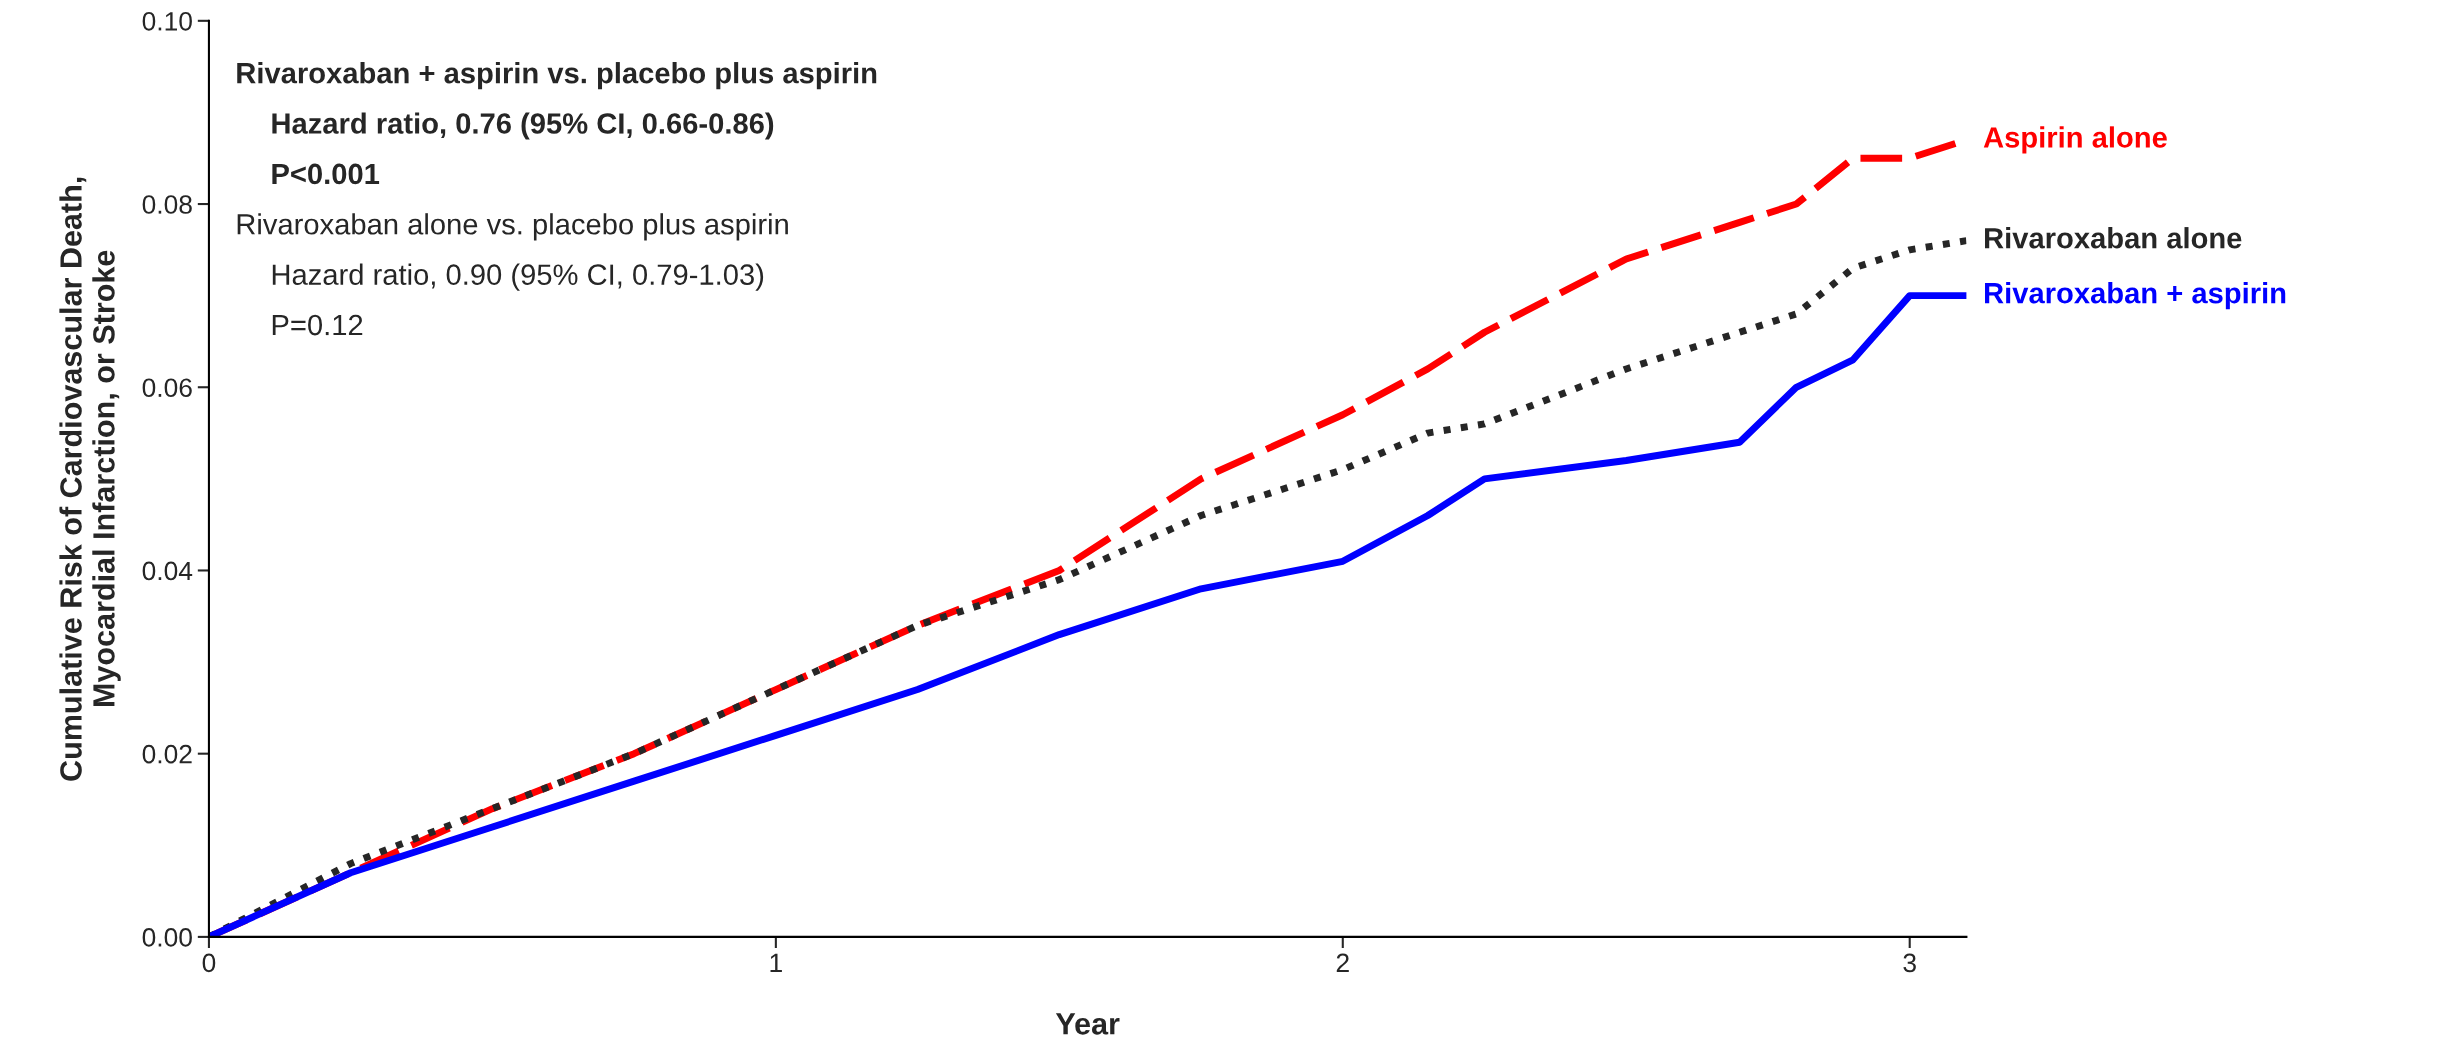 The width and height of the screenshot is (2458, 1041). What do you see at coordinates (2075, 140) in the screenshot?
I see `series-label: Aspirin alone` at bounding box center [2075, 140].